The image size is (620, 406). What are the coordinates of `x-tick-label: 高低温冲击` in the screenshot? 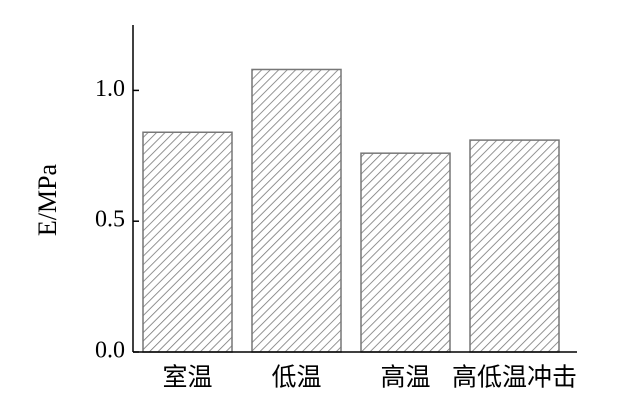 It's located at (514, 378).